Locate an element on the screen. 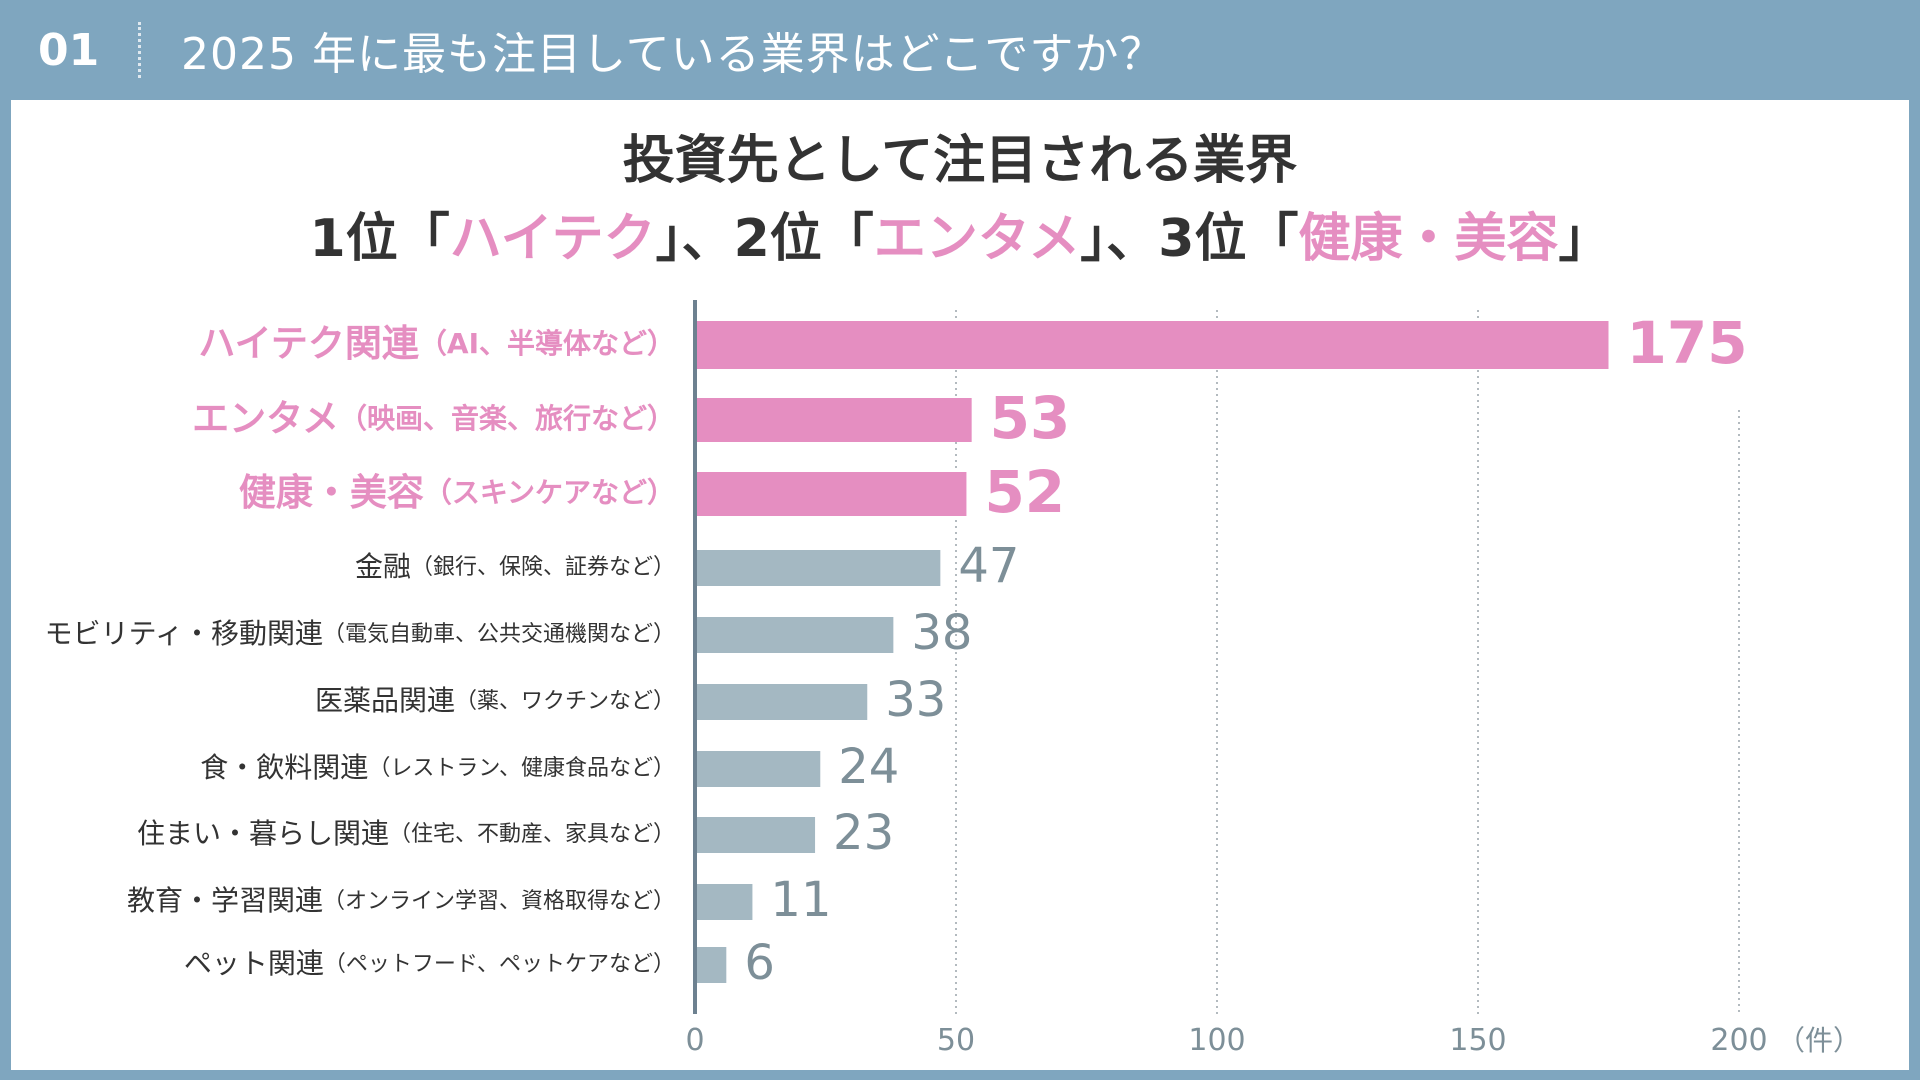  category-name: 教育・学習関連 is located at coordinates (225, 900).